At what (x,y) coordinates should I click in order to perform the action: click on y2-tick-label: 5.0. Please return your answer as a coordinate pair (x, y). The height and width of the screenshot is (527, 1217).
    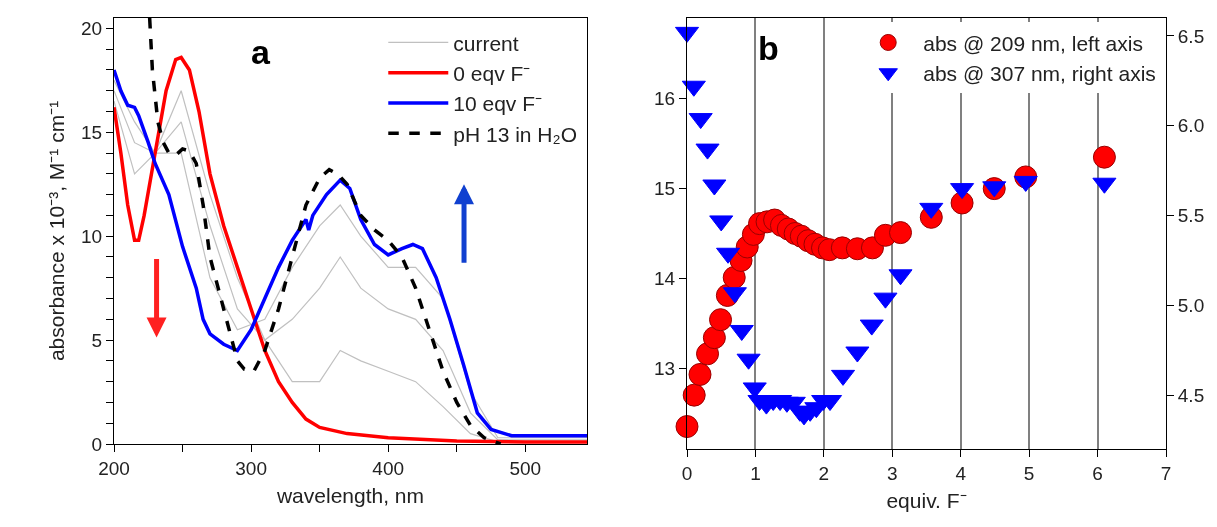
    Looking at the image, I should click on (1191, 305).